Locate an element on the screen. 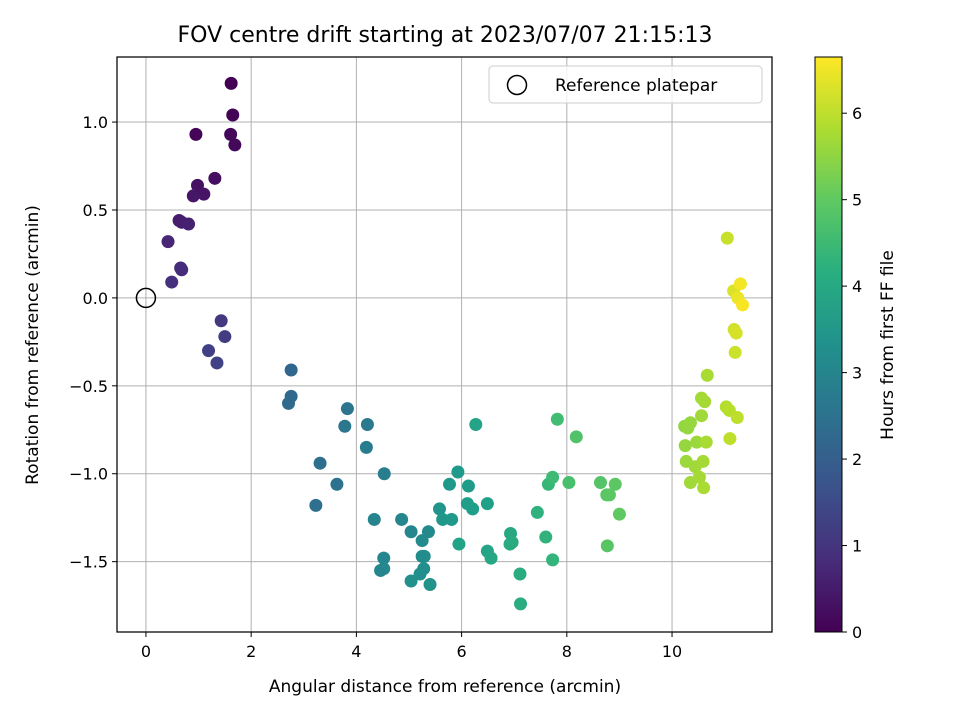 This screenshot has width=960, height=720. legend: Reference platepar is located at coordinates (625, 84).